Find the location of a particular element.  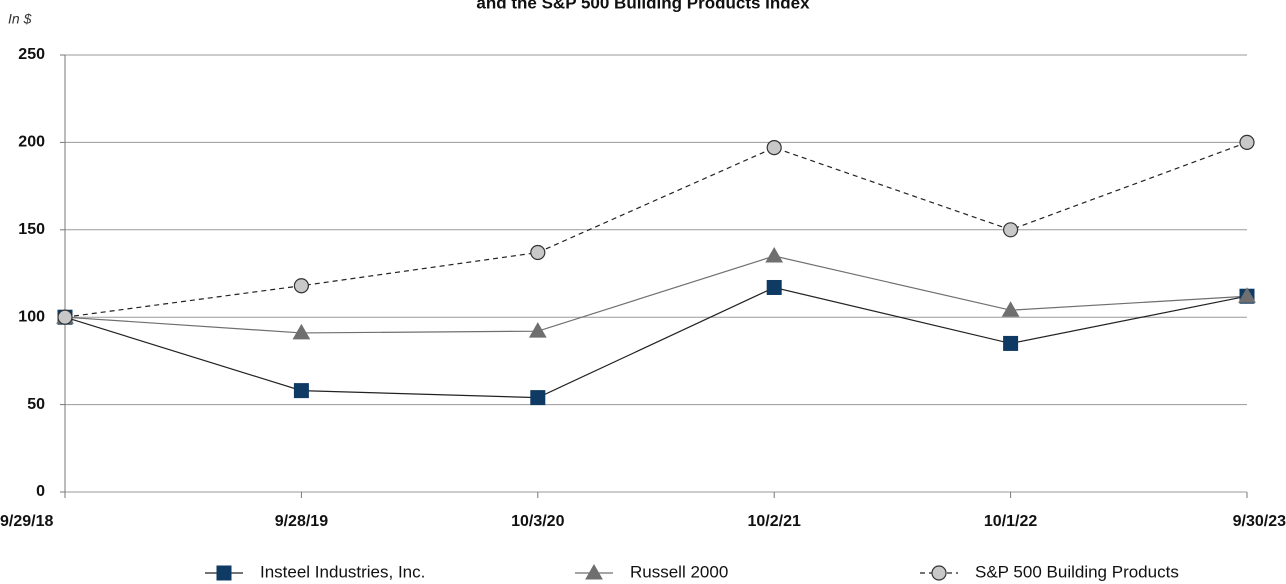

y-axis-unit: In $ is located at coordinates (20, 19).